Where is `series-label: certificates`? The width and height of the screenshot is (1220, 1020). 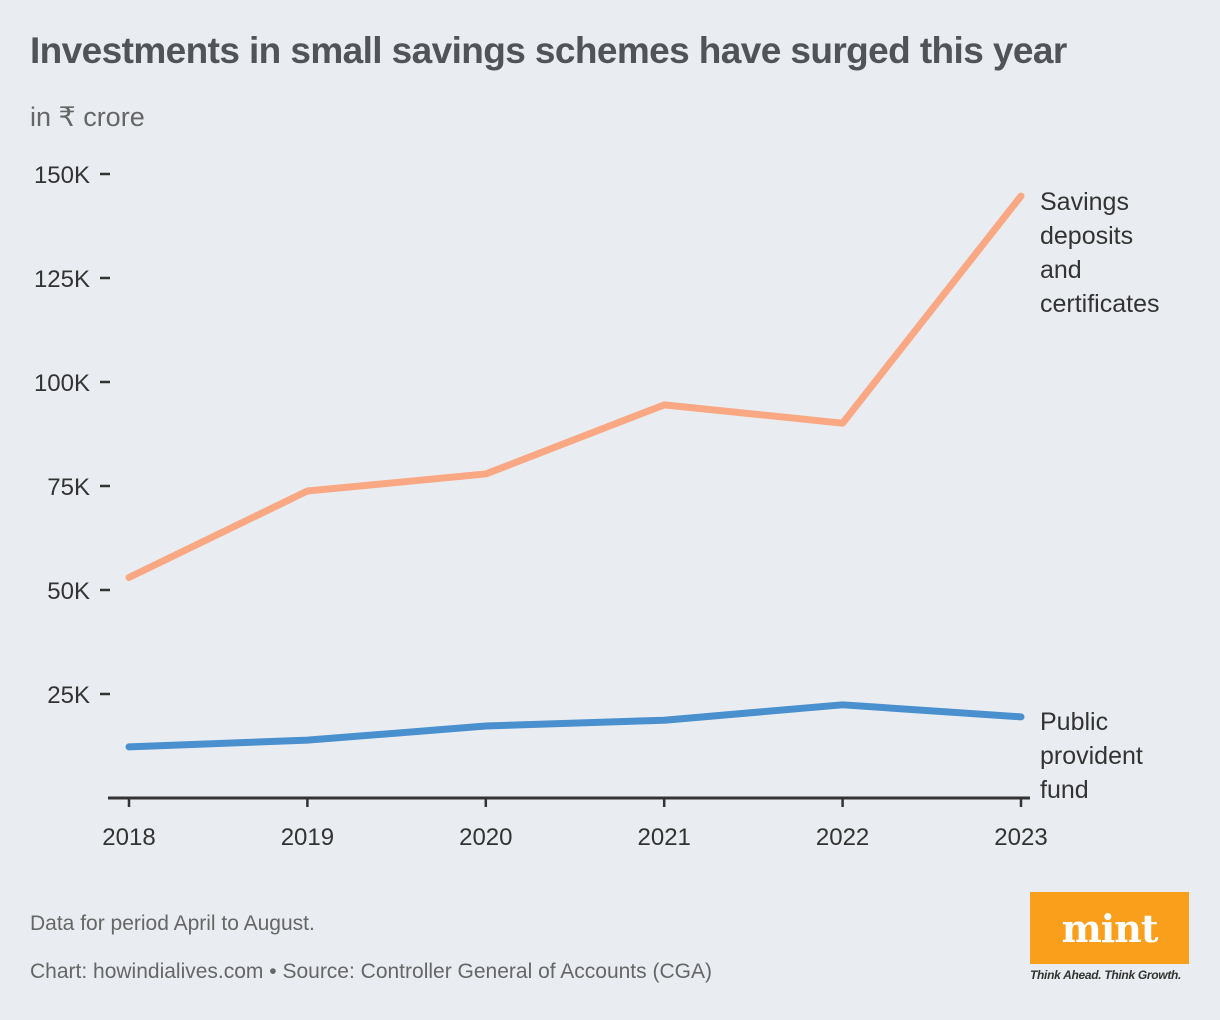 series-label: certificates is located at coordinates (1099, 304).